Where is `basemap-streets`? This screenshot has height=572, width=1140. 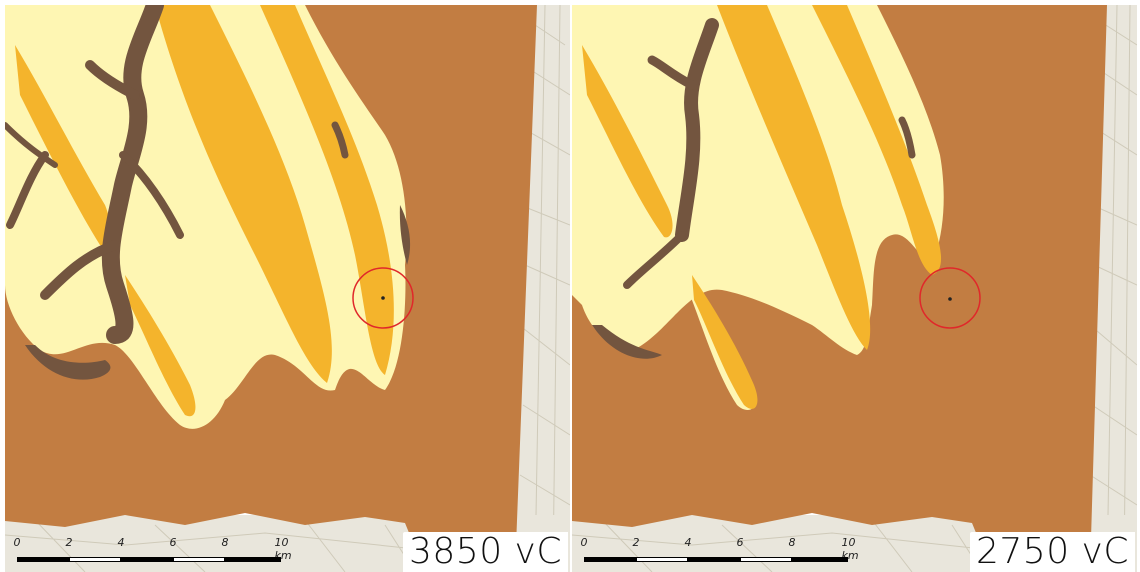 basemap-streets is located at coordinates (543, 288).